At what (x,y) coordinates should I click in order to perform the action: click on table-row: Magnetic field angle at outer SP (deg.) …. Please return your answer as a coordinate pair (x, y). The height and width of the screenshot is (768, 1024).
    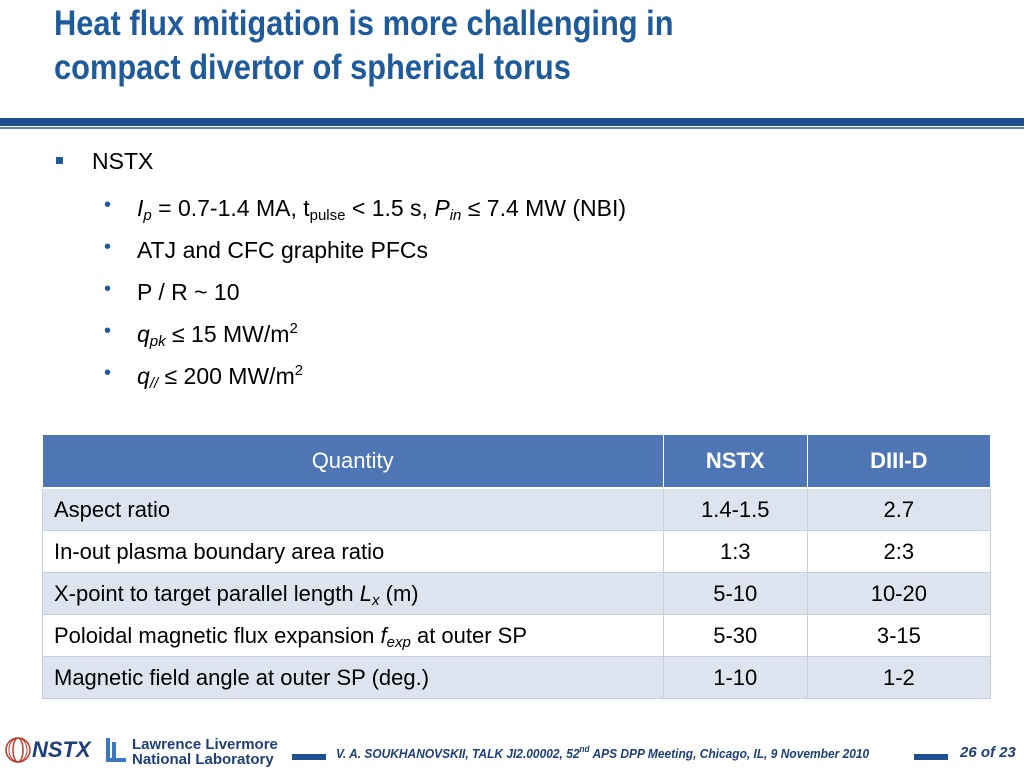
    Looking at the image, I should click on (517, 677).